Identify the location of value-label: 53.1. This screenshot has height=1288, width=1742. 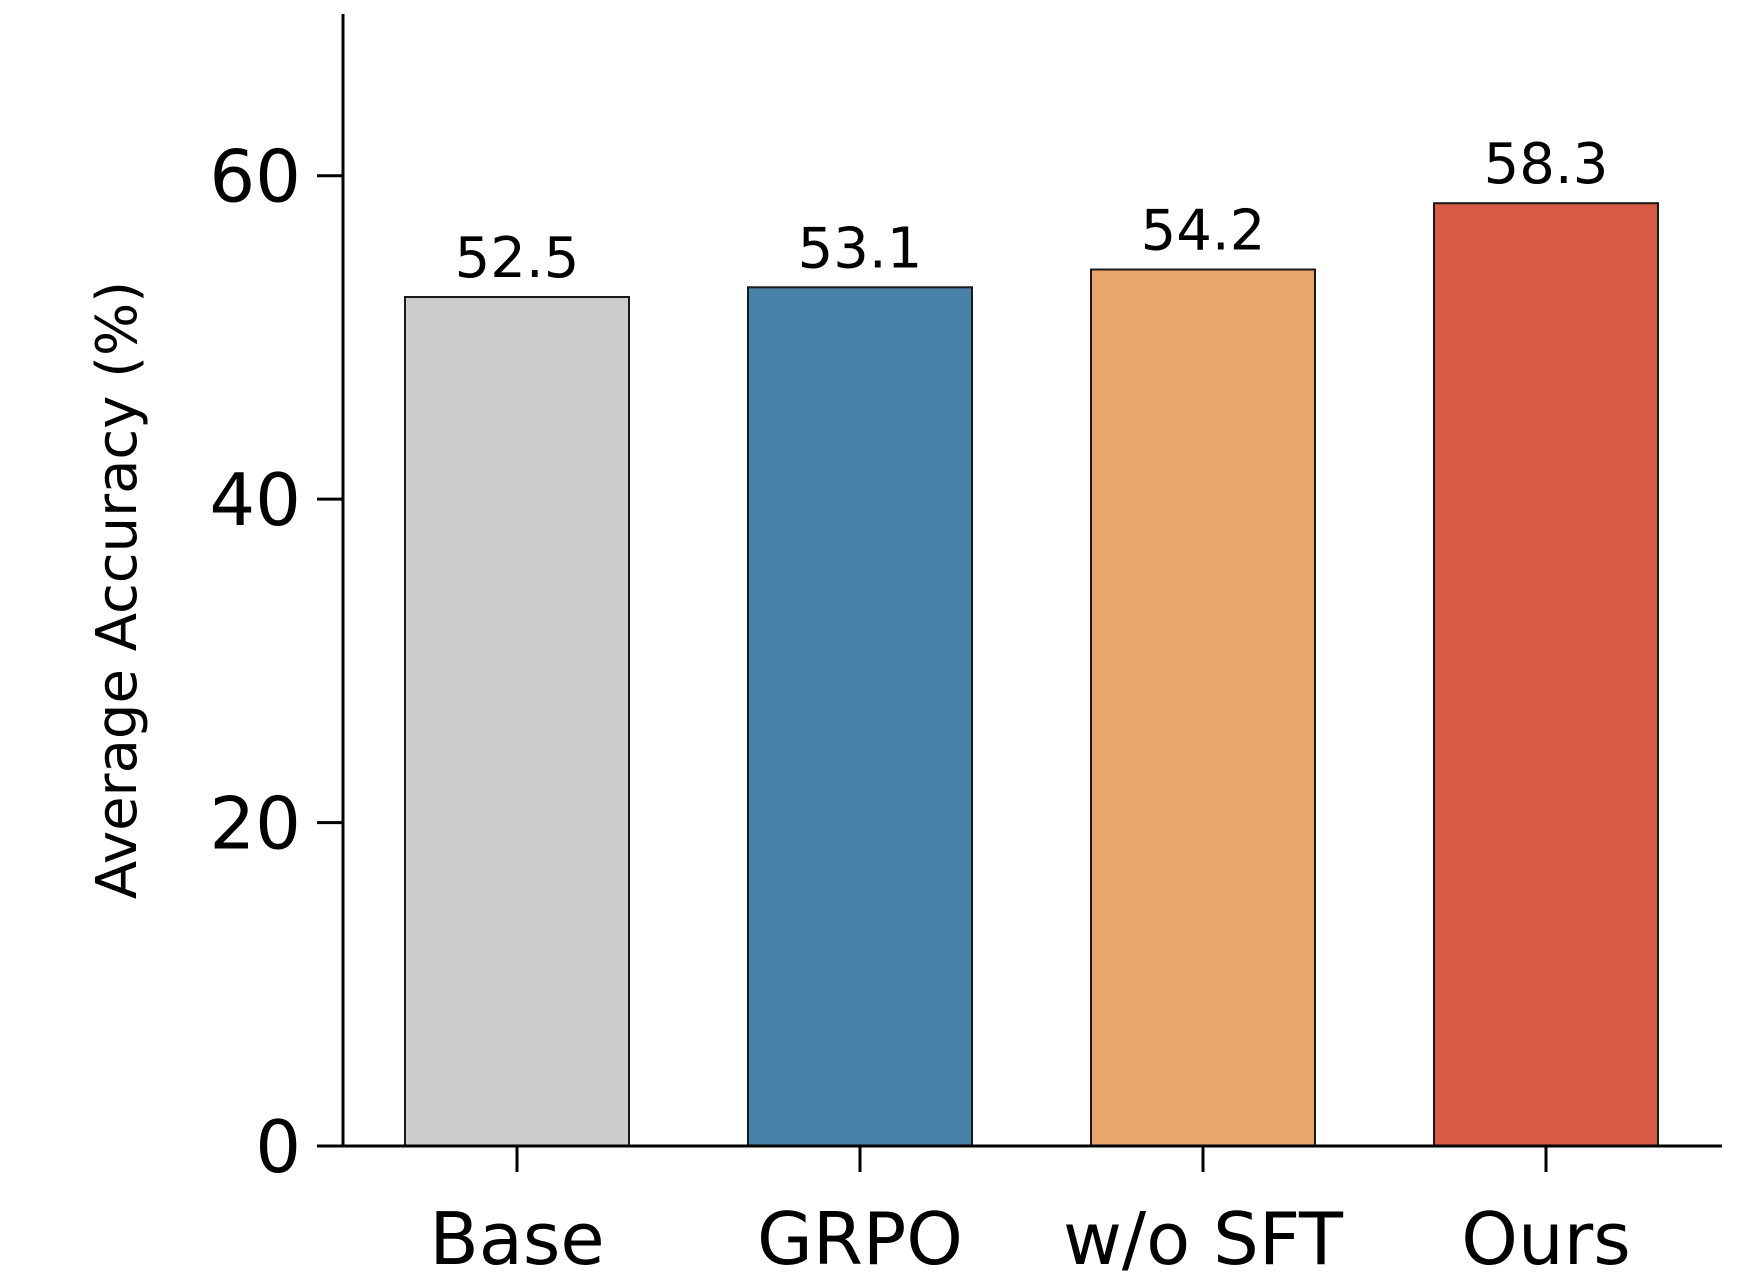
(860, 248).